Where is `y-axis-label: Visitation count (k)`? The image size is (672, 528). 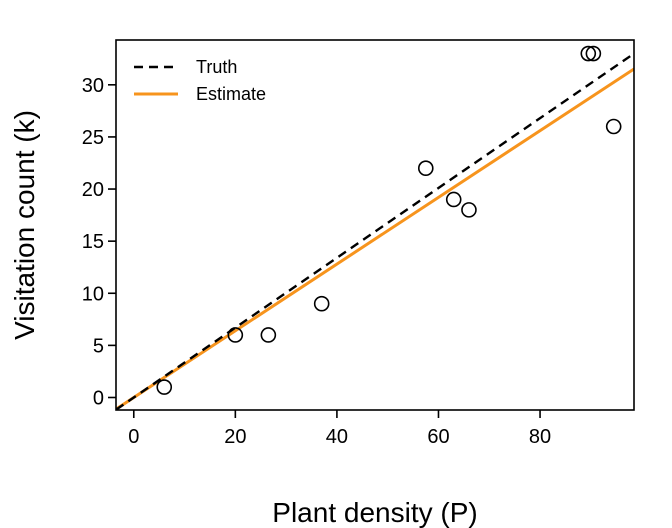 y-axis-label: Visitation count (k) is located at coordinates (24, 225).